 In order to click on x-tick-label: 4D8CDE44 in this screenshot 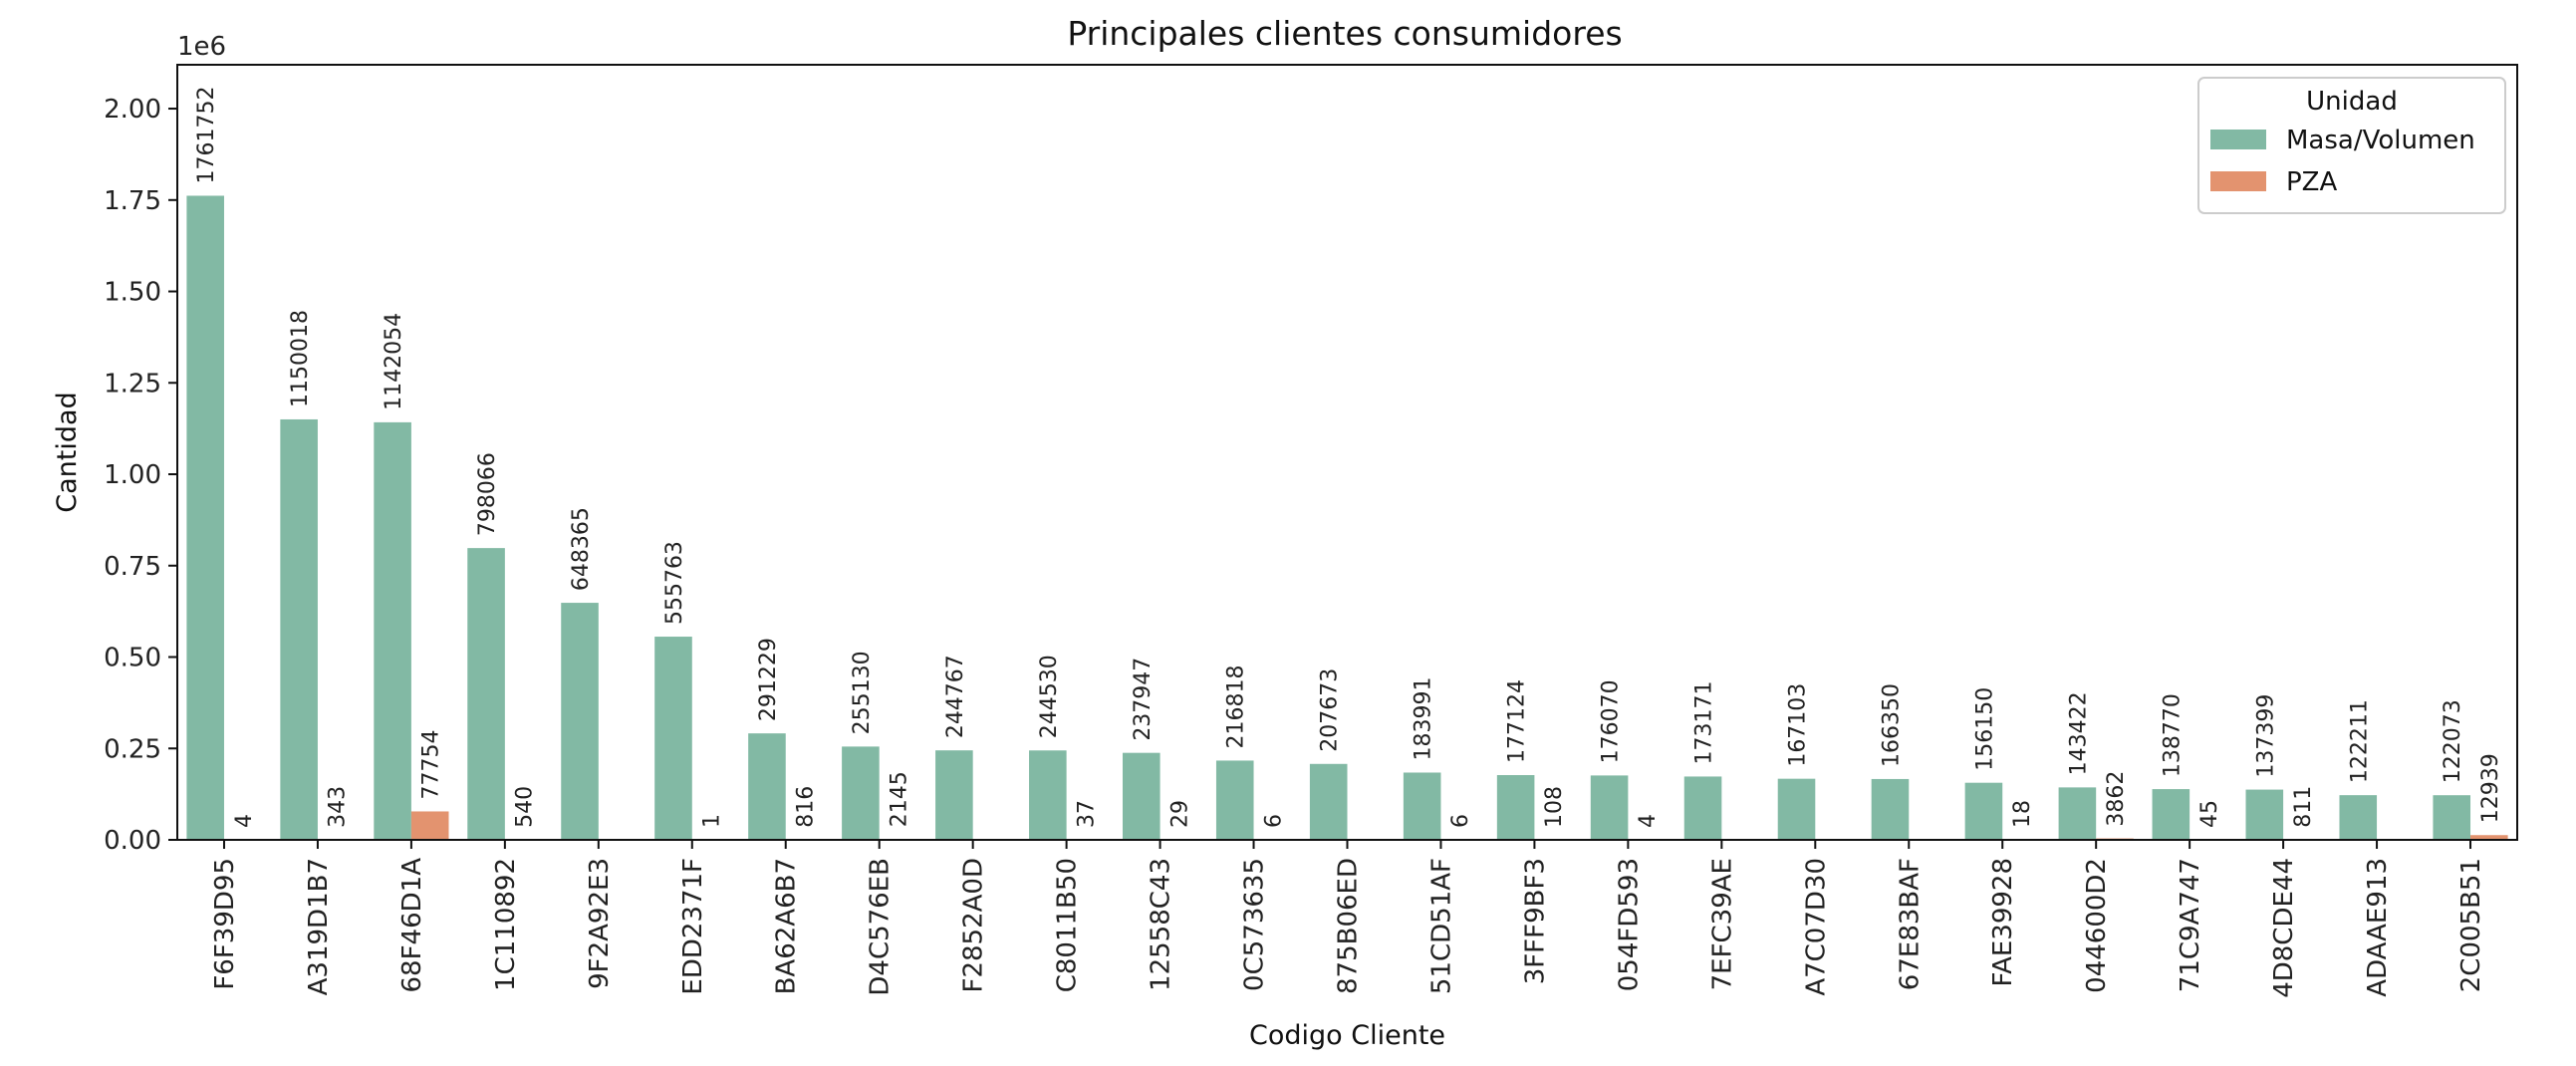, I will do `click(2284, 928)`.